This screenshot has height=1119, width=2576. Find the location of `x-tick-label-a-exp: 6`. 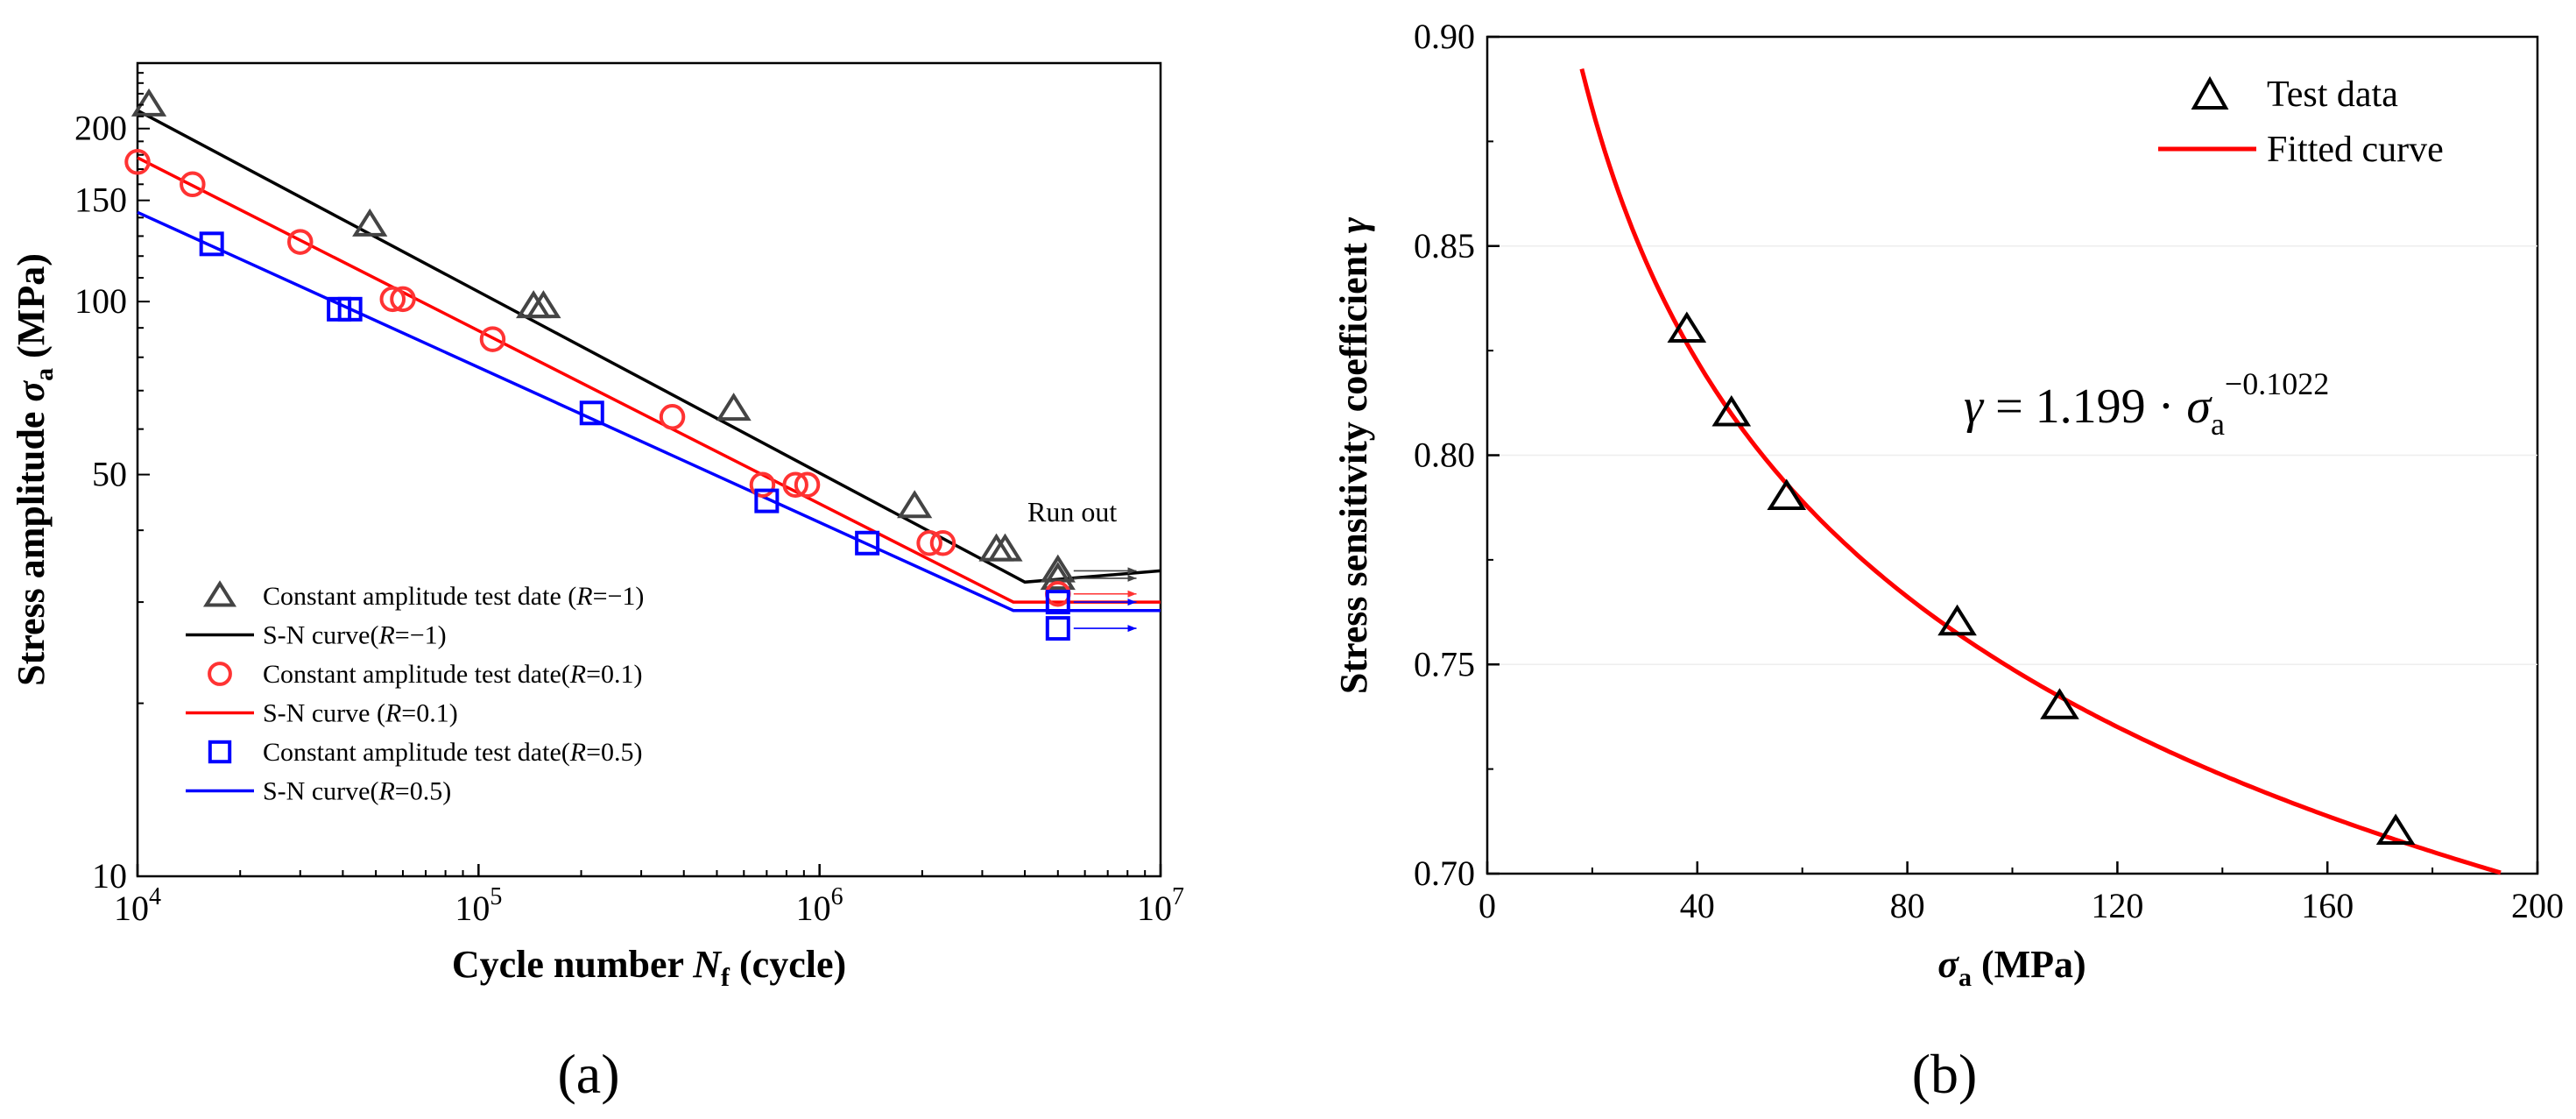

x-tick-label-a-exp: 6 is located at coordinates (837, 896).